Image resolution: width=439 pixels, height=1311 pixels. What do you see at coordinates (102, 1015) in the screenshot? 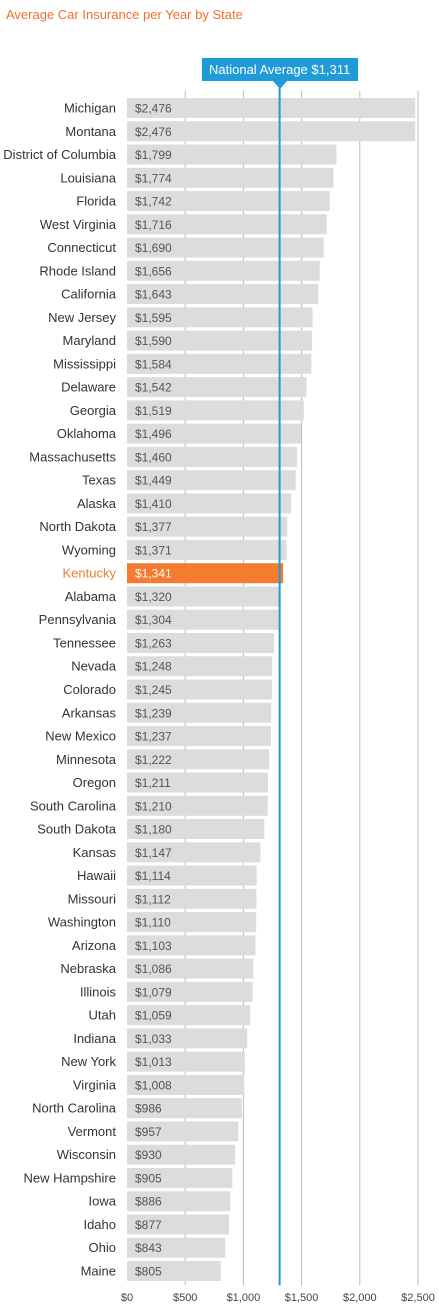
I see `category-label: Utah` at bounding box center [102, 1015].